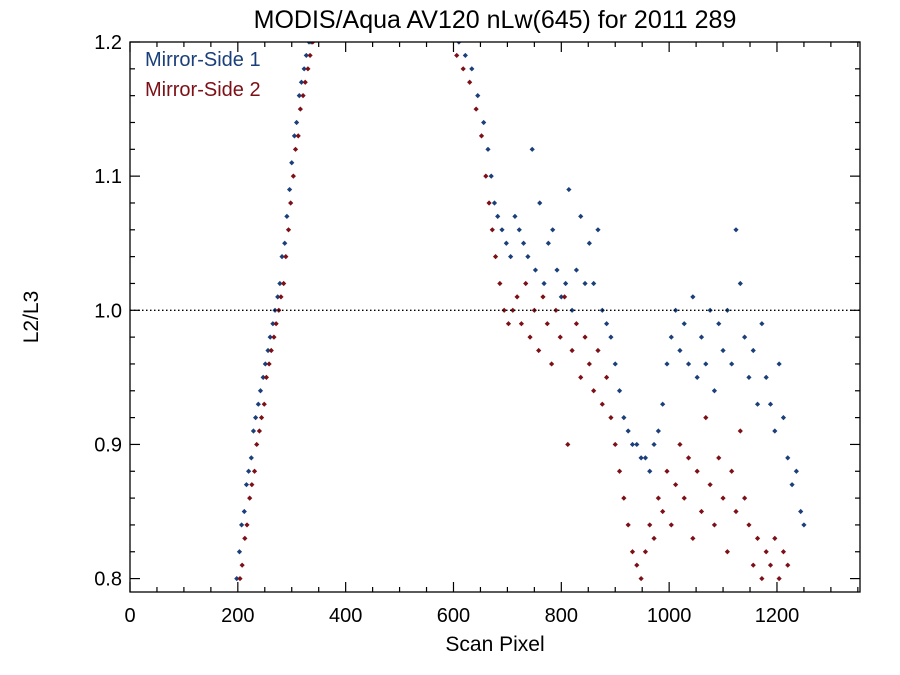 This screenshot has width=900, height=675. I want to click on y-tick-label-1.0: 1.0, so click(108, 311).